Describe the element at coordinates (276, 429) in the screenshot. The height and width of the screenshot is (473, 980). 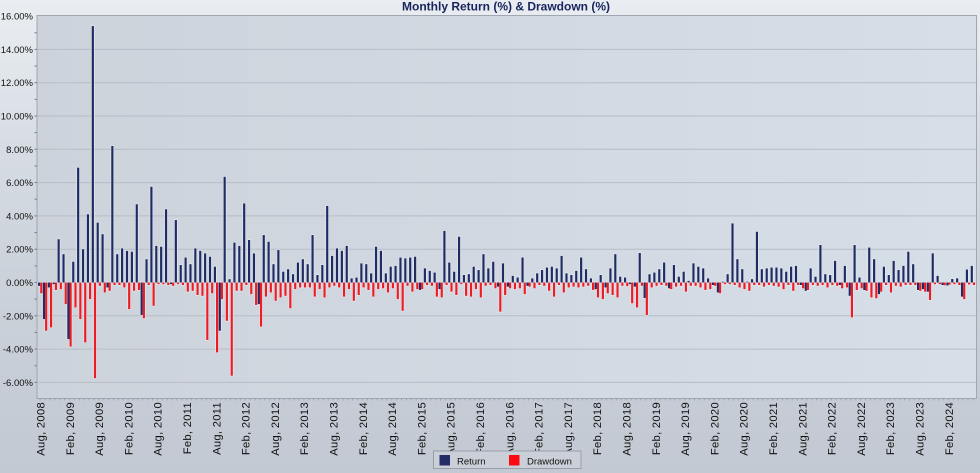
I see `svg-text: Aug, 2012` at that location.